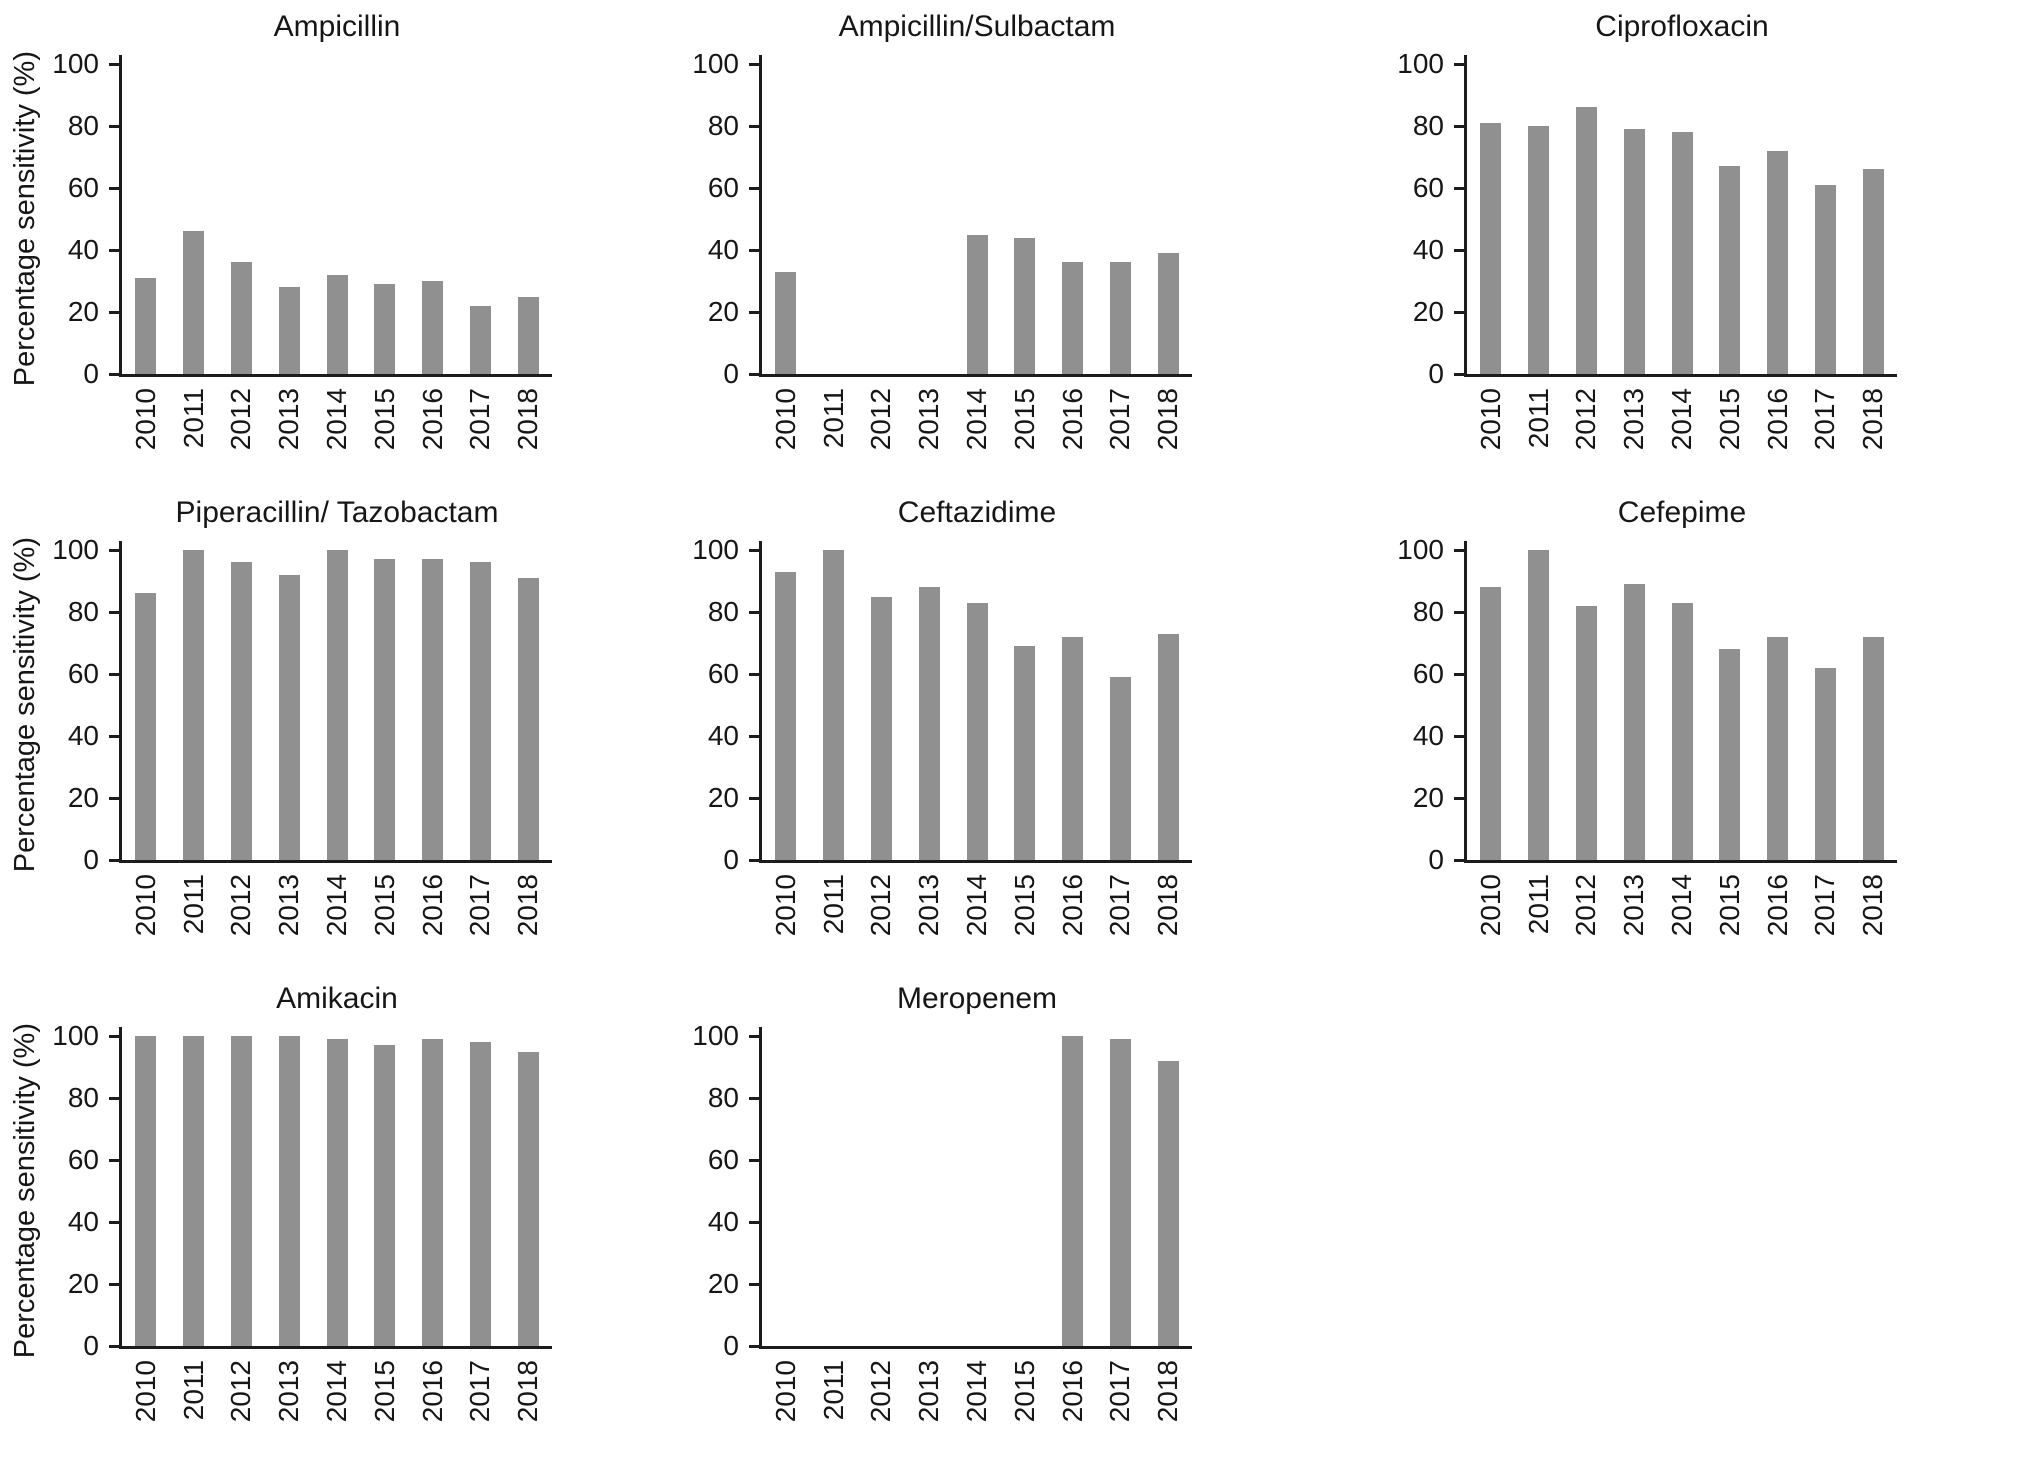 This screenshot has height=1458, width=2032. Describe the element at coordinates (1168, 1391) in the screenshot. I see `x-tick-label: 2018` at that location.